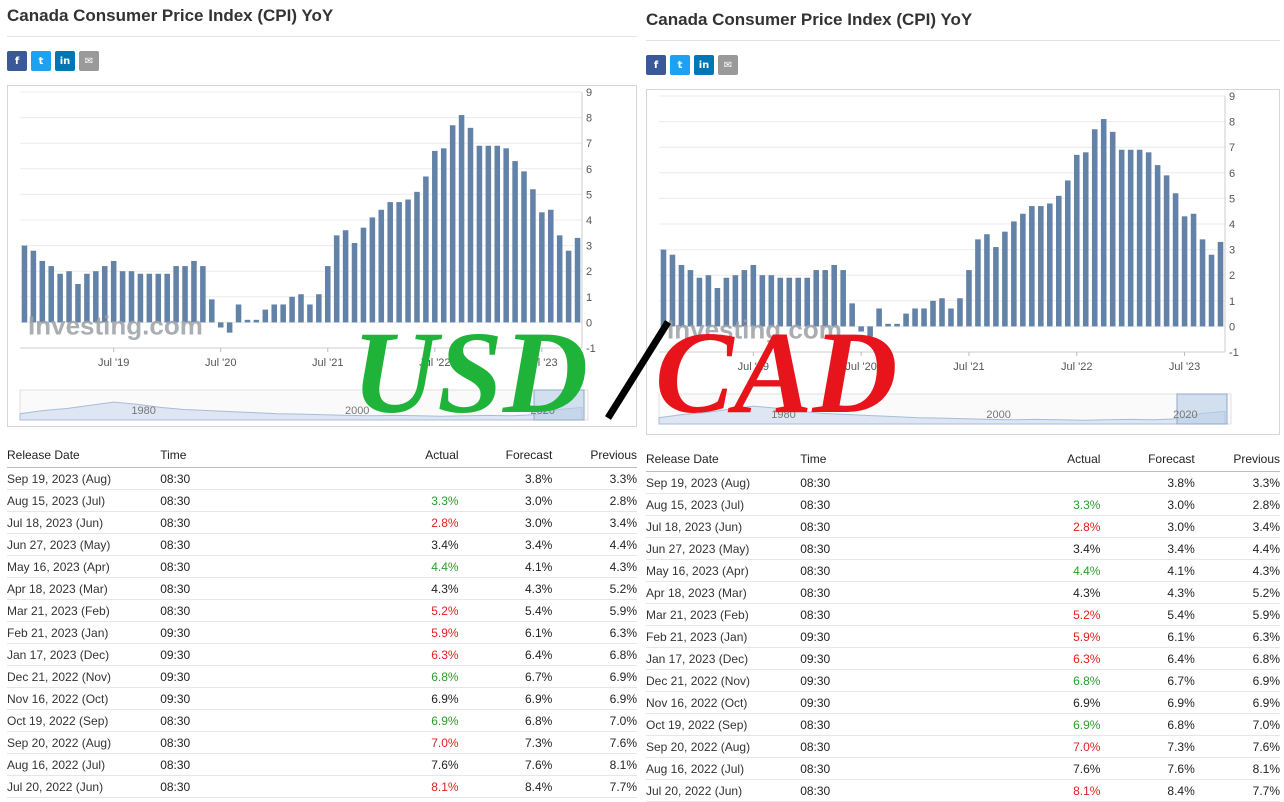 This screenshot has width=1284, height=802. I want to click on linkedin-icon: in, so click(704, 65).